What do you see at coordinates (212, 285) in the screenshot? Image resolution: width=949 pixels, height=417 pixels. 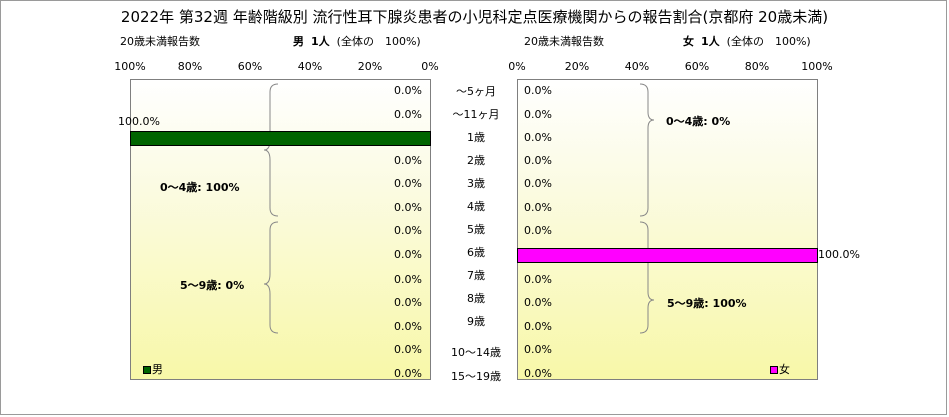 I see `male-group-label-5-9: 5～9歳: 0%` at bounding box center [212, 285].